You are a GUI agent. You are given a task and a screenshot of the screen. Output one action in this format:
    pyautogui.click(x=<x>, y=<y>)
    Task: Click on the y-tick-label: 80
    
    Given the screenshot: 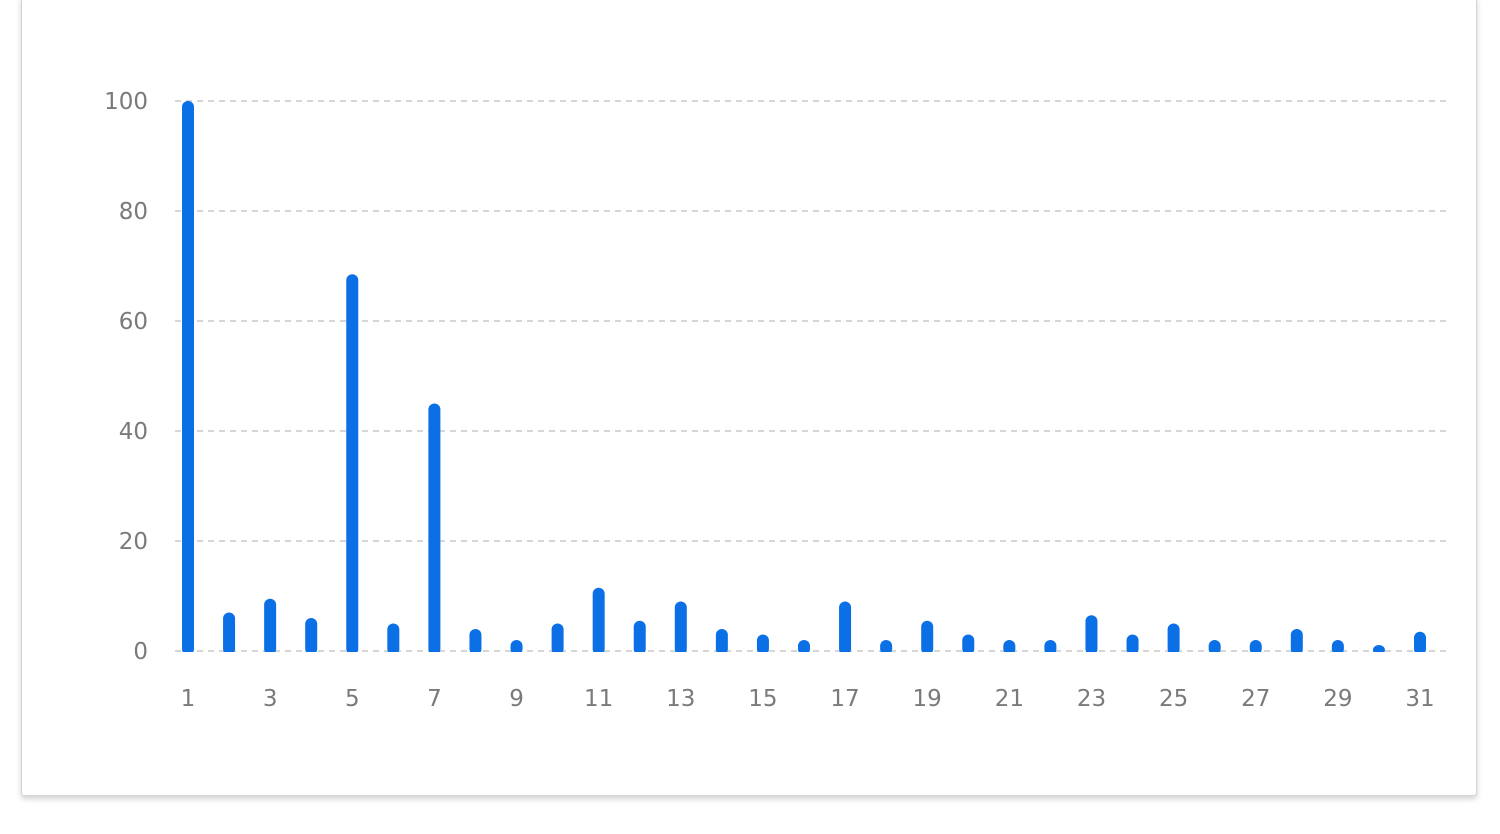 What is the action you would take?
    pyautogui.click(x=133, y=212)
    